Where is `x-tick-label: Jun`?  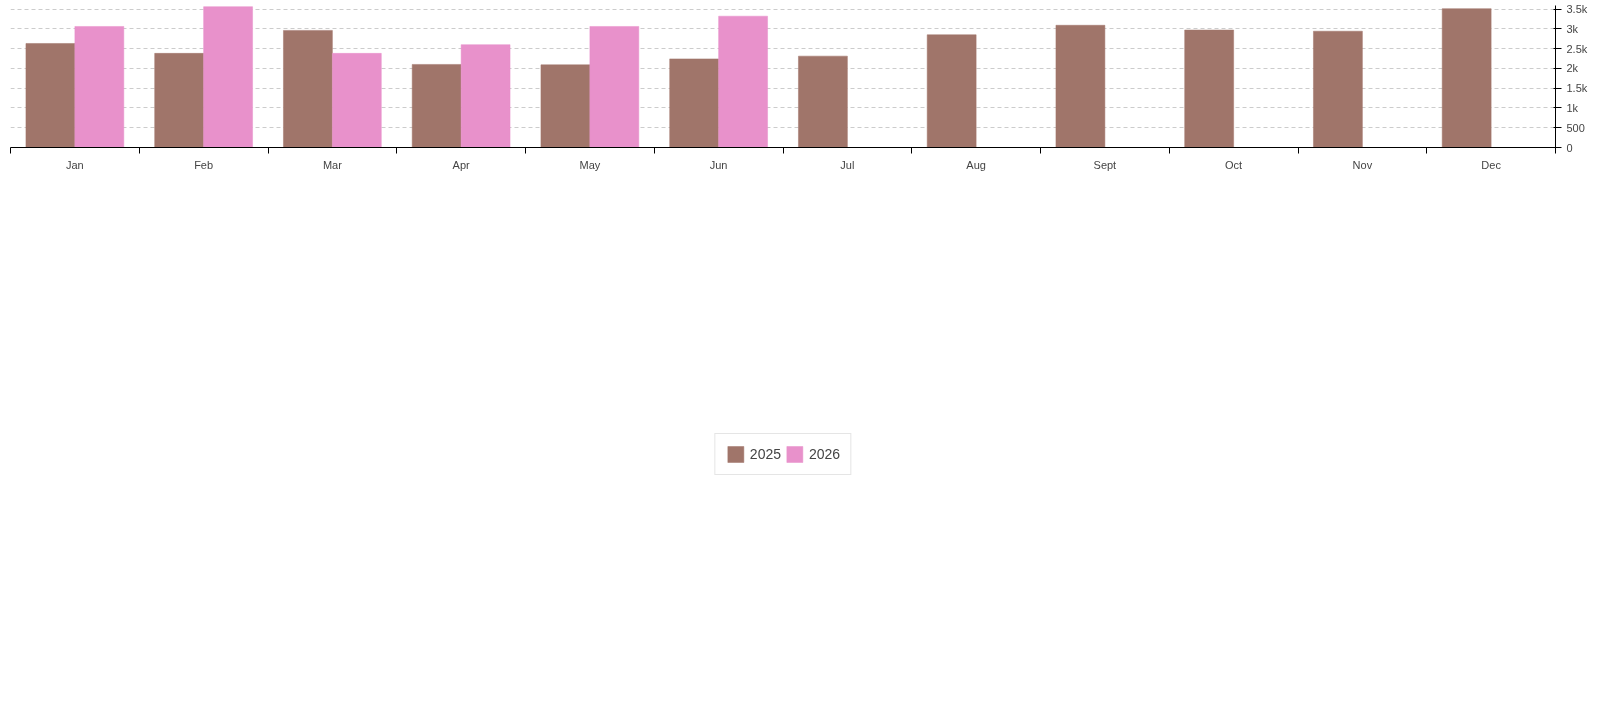
x-tick-label: Jun is located at coordinates (718, 164).